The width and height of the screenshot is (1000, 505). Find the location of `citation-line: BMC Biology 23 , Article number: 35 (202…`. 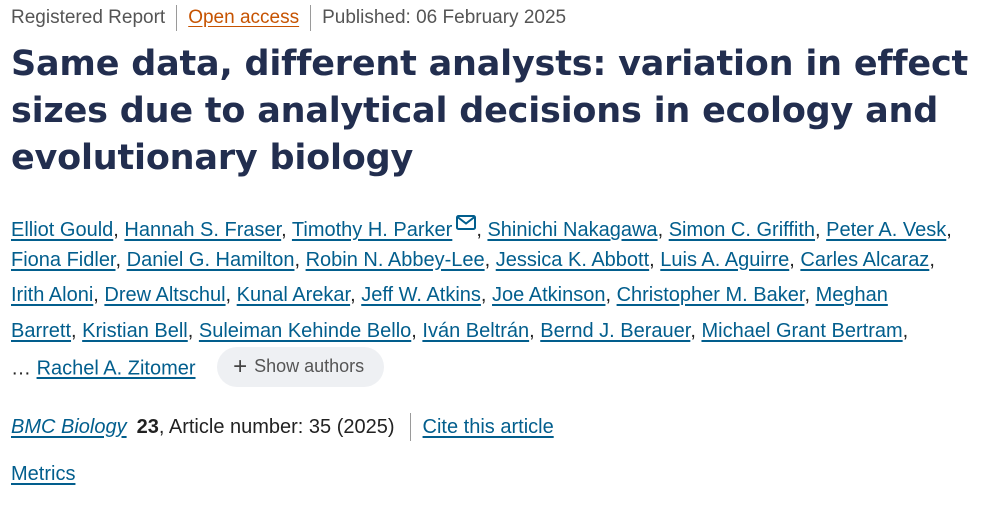

citation-line: BMC Biology 23 , Article number: 35 (202… is located at coordinates (282, 427).